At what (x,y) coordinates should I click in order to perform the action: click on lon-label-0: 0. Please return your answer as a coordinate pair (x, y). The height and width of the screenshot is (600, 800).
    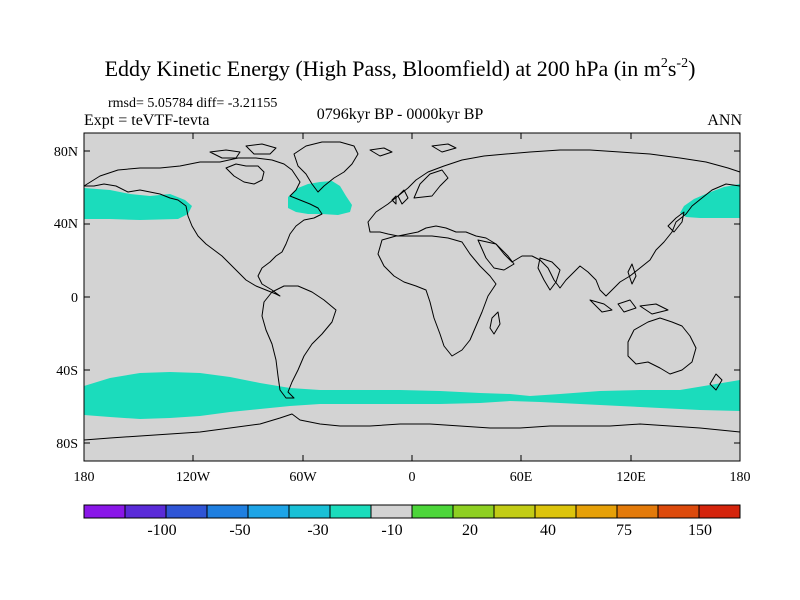
    Looking at the image, I should click on (412, 477).